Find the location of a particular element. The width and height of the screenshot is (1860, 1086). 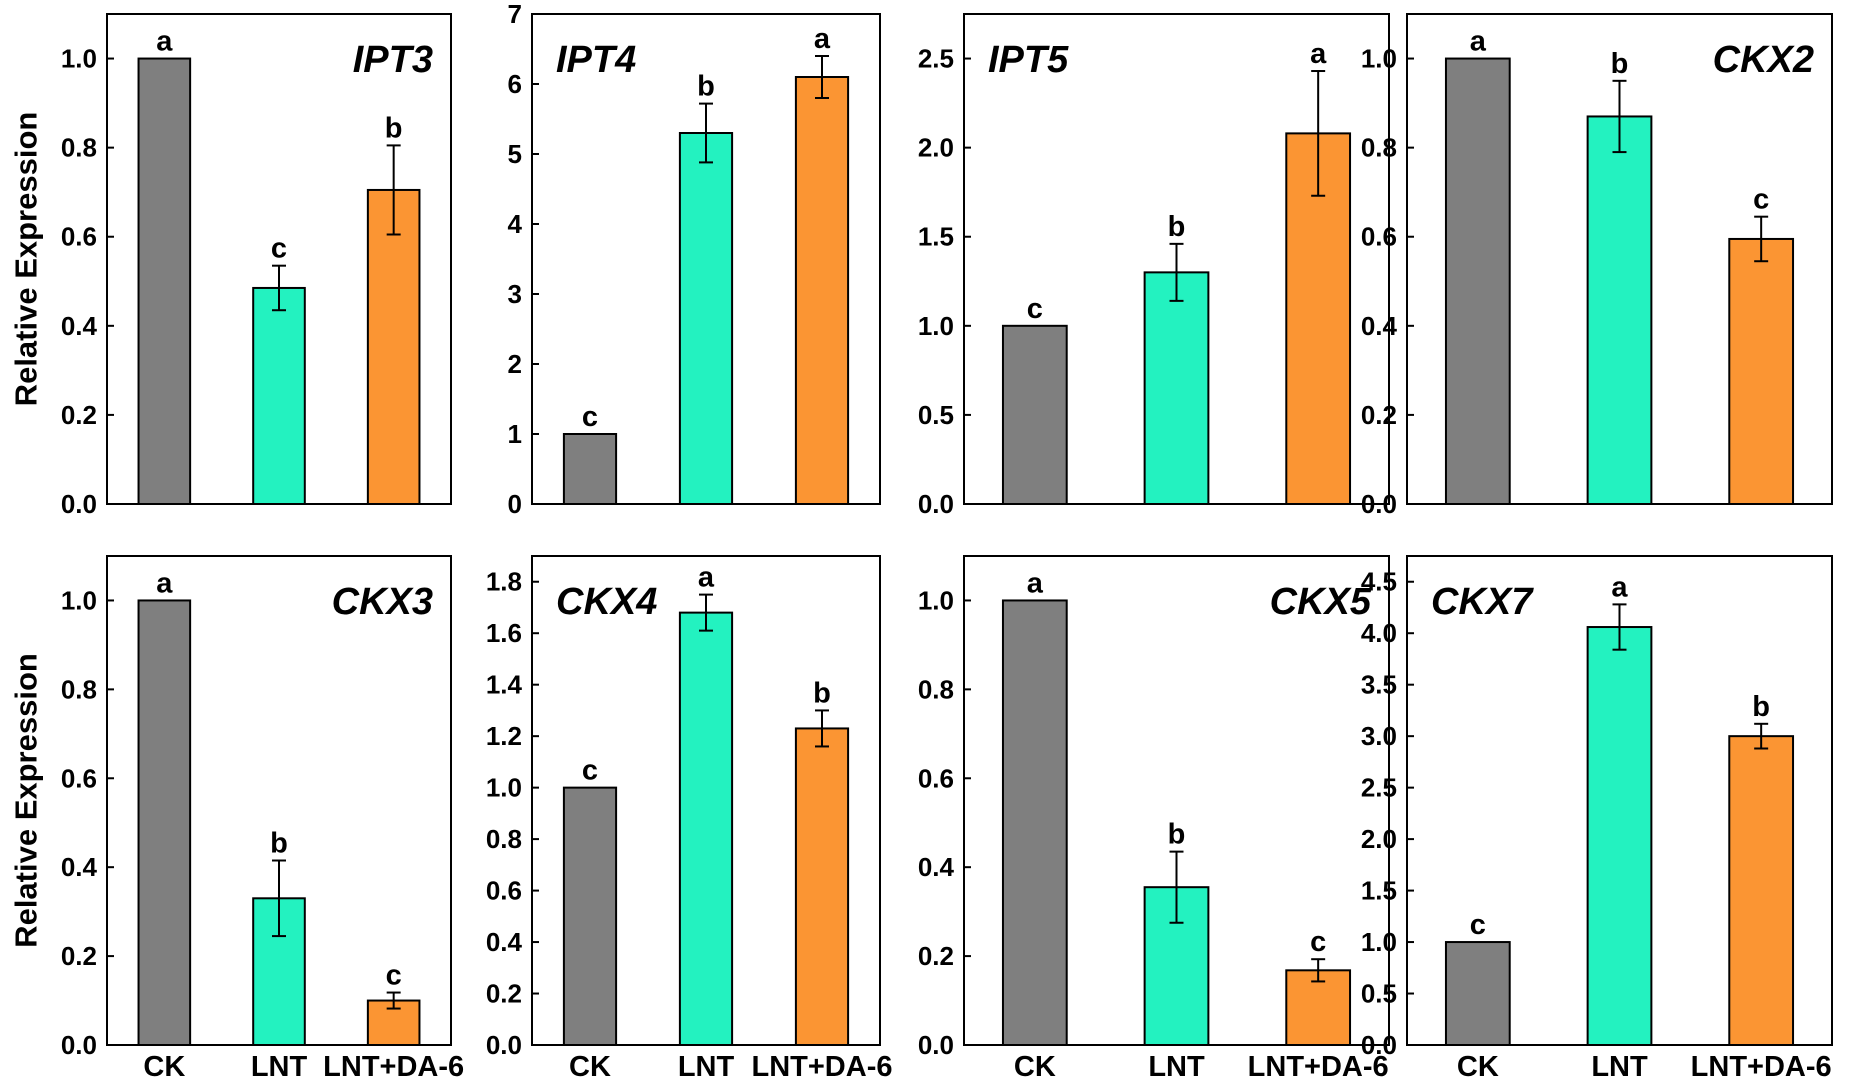

chart-title: CKX4 is located at coordinates (606, 602).